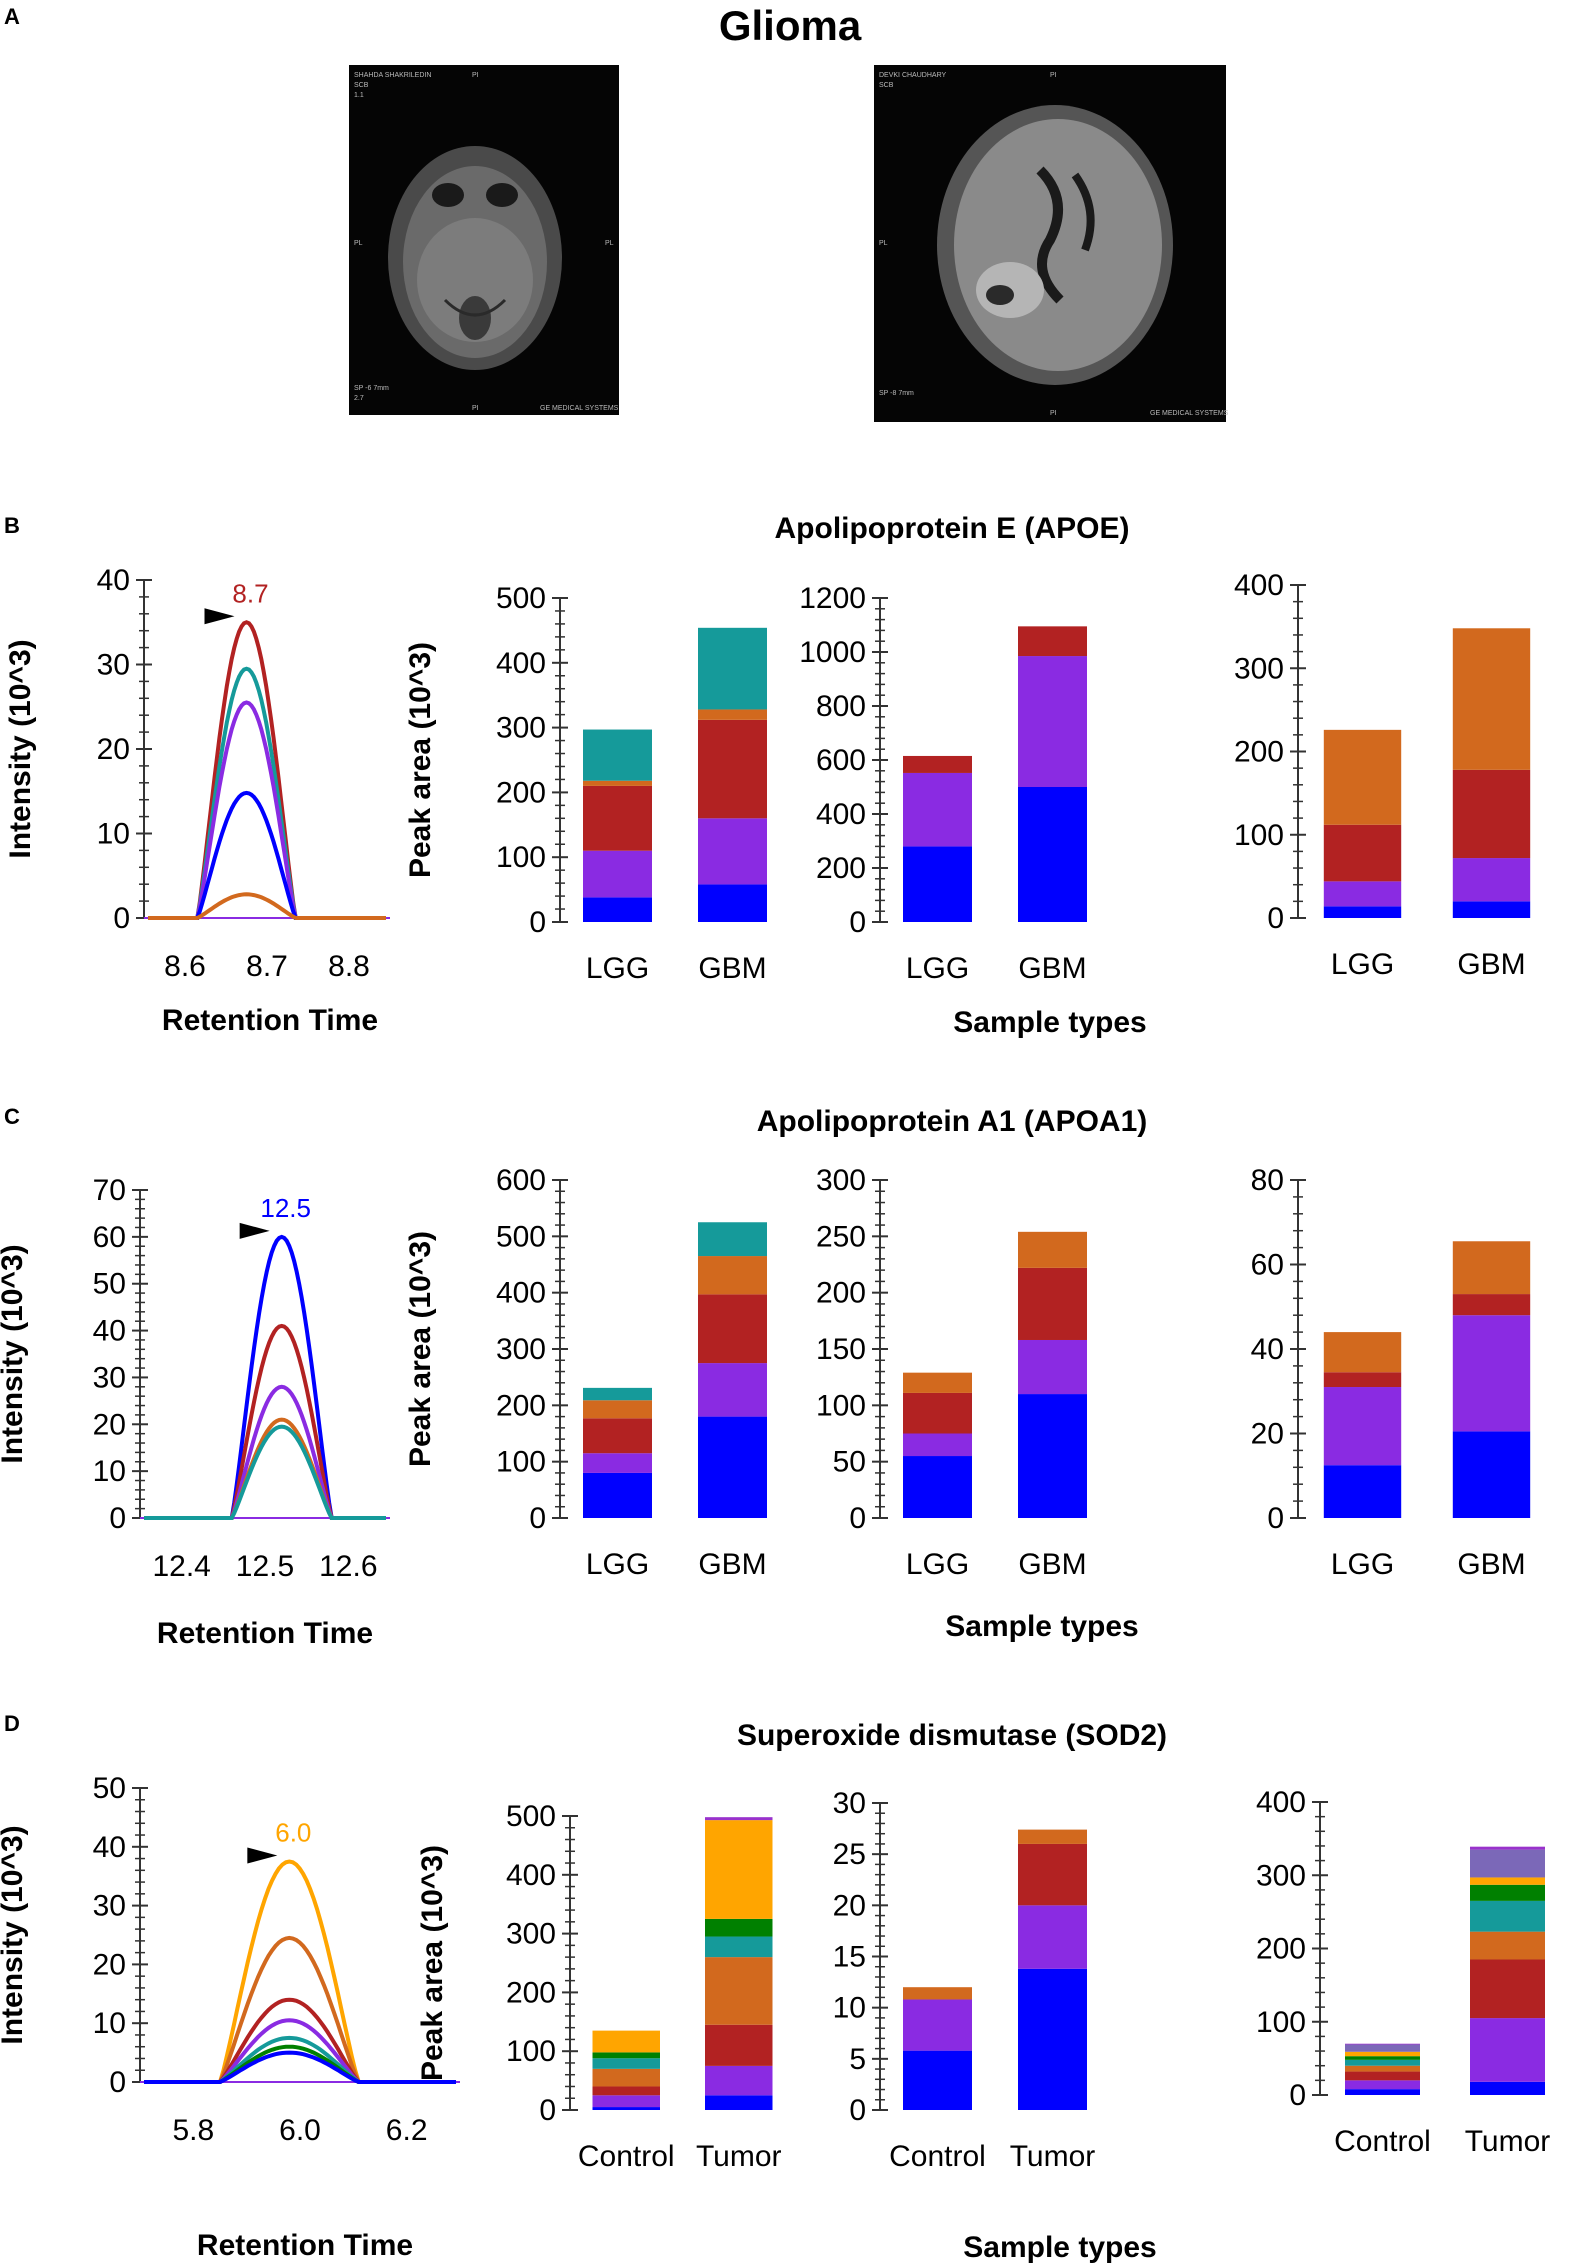  Describe the element at coordinates (1059, 2247) in the screenshot. I see `x-axis-label: Sample types` at that location.